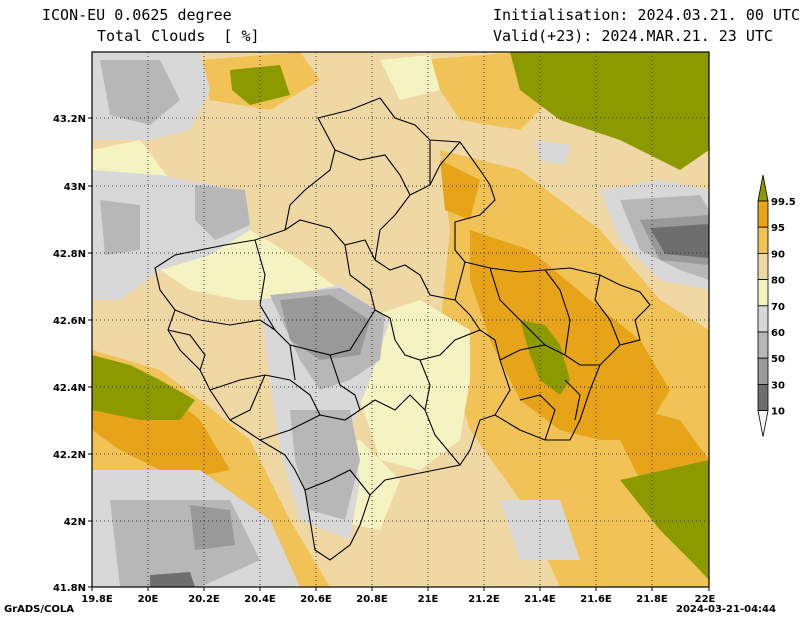 The width and height of the screenshot is (800, 618). Describe the element at coordinates (69, 119) in the screenshot. I see `lat-label: 43.2N` at that location.